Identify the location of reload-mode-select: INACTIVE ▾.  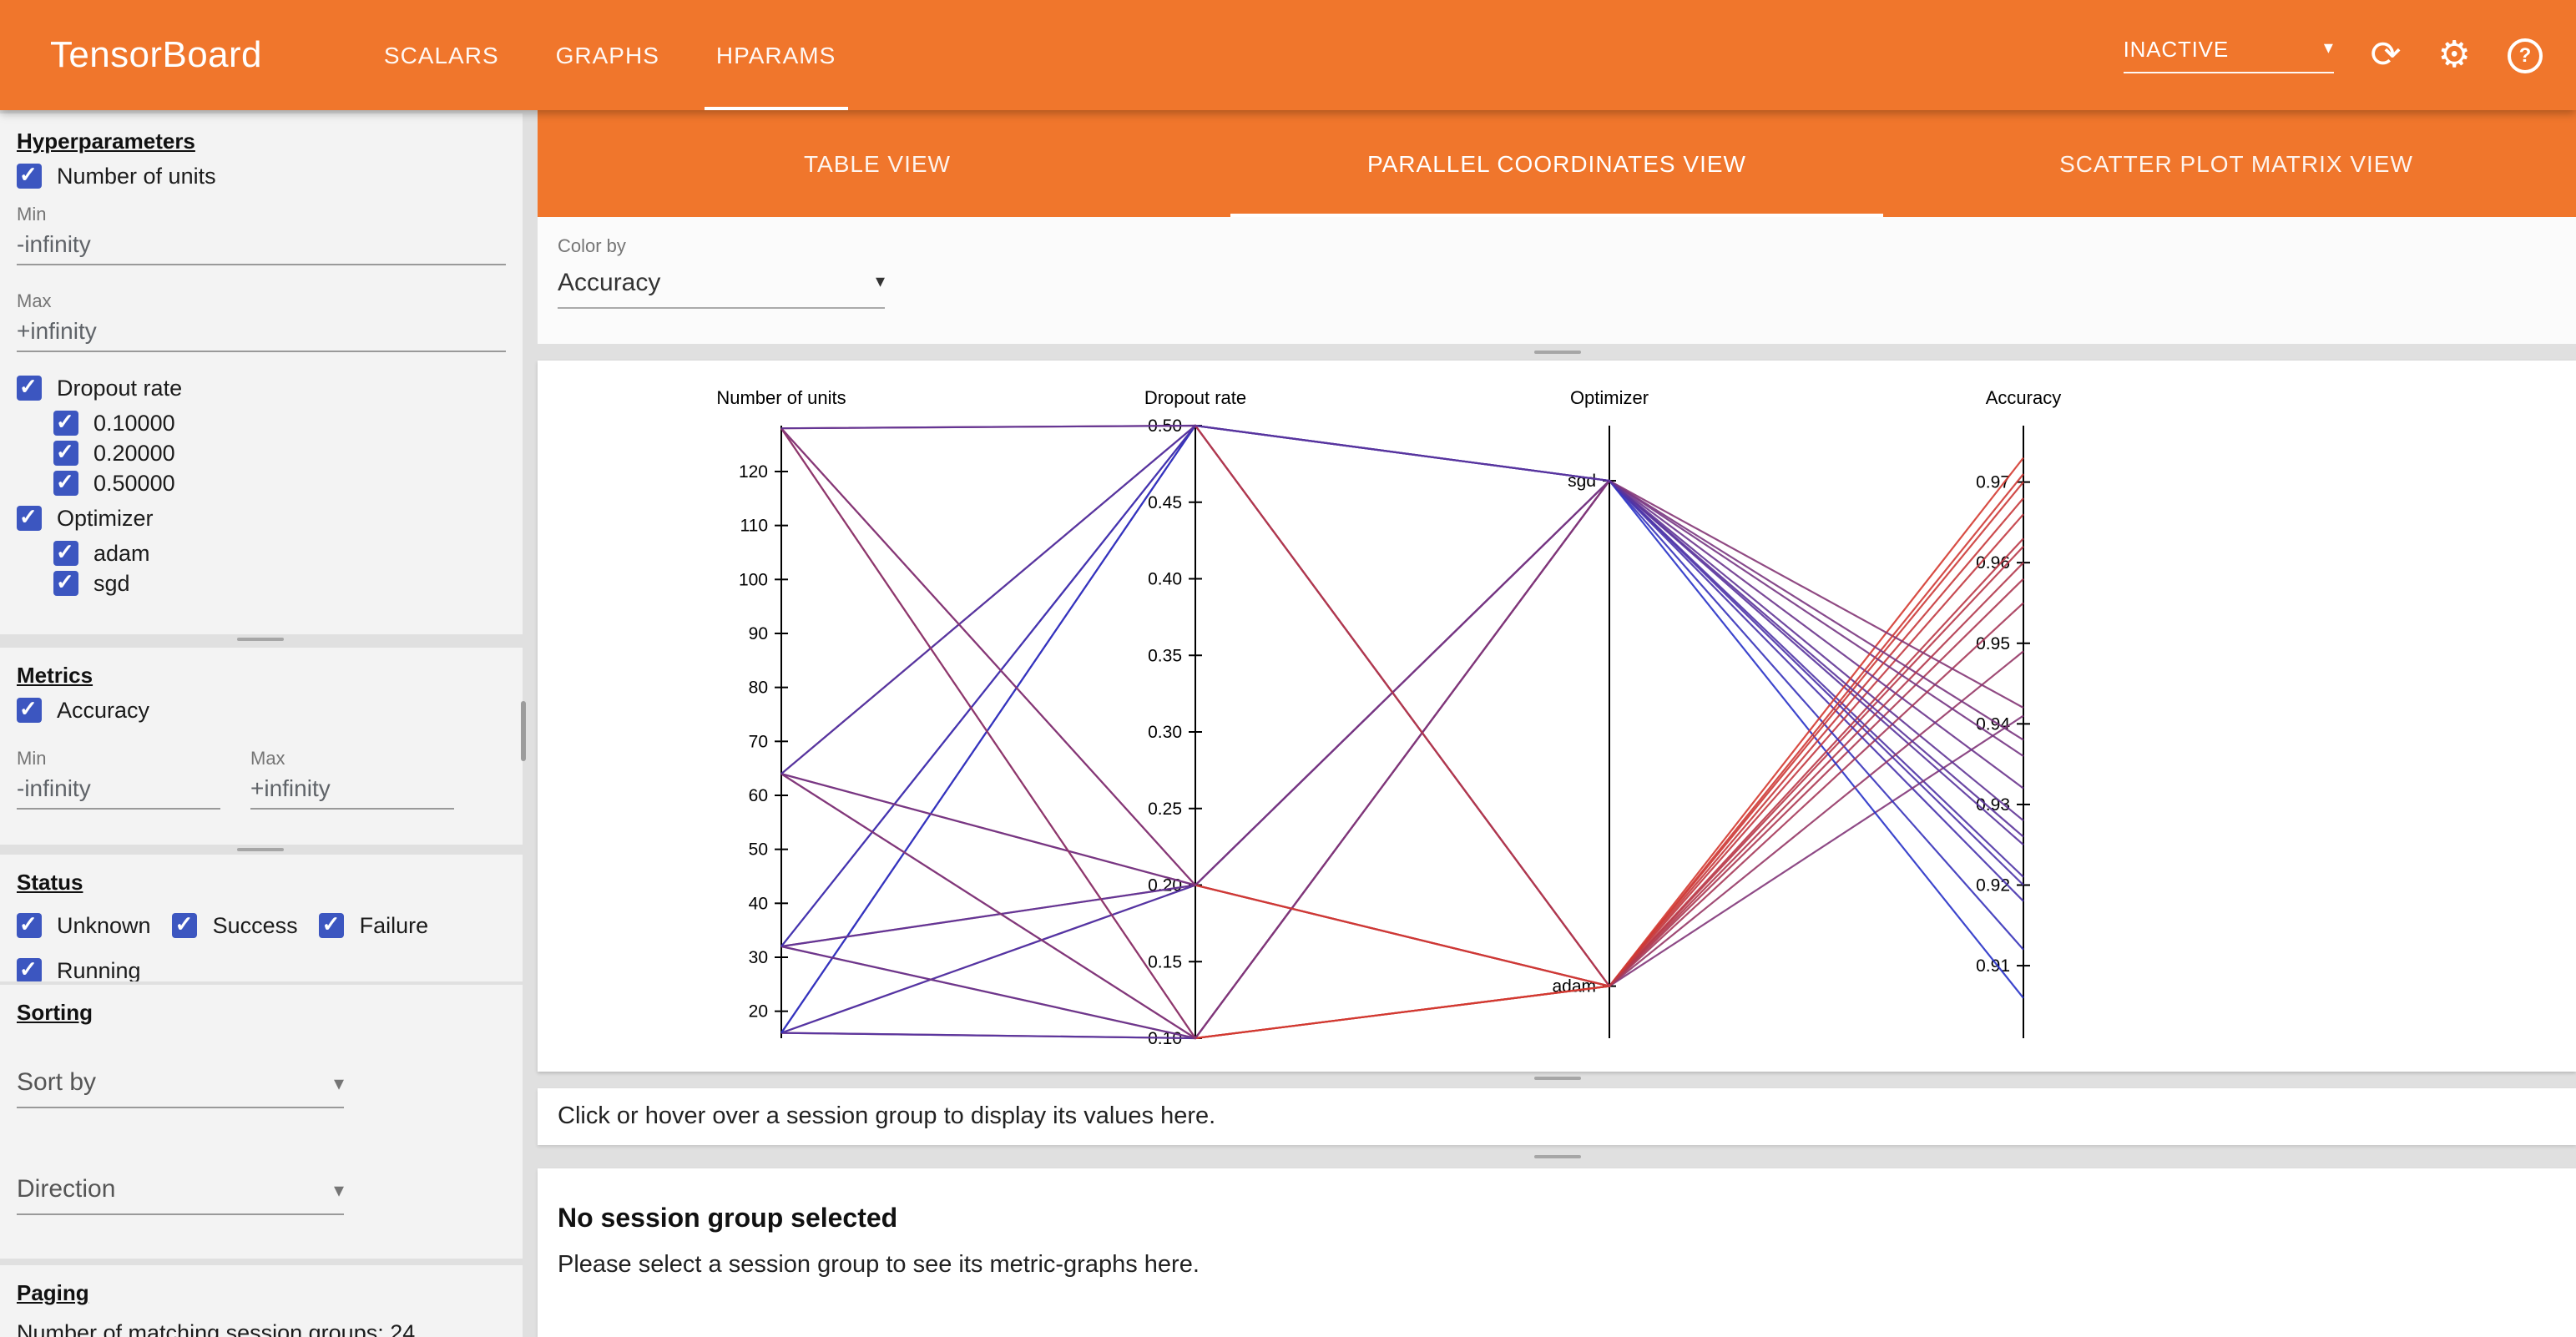
(2228, 55).